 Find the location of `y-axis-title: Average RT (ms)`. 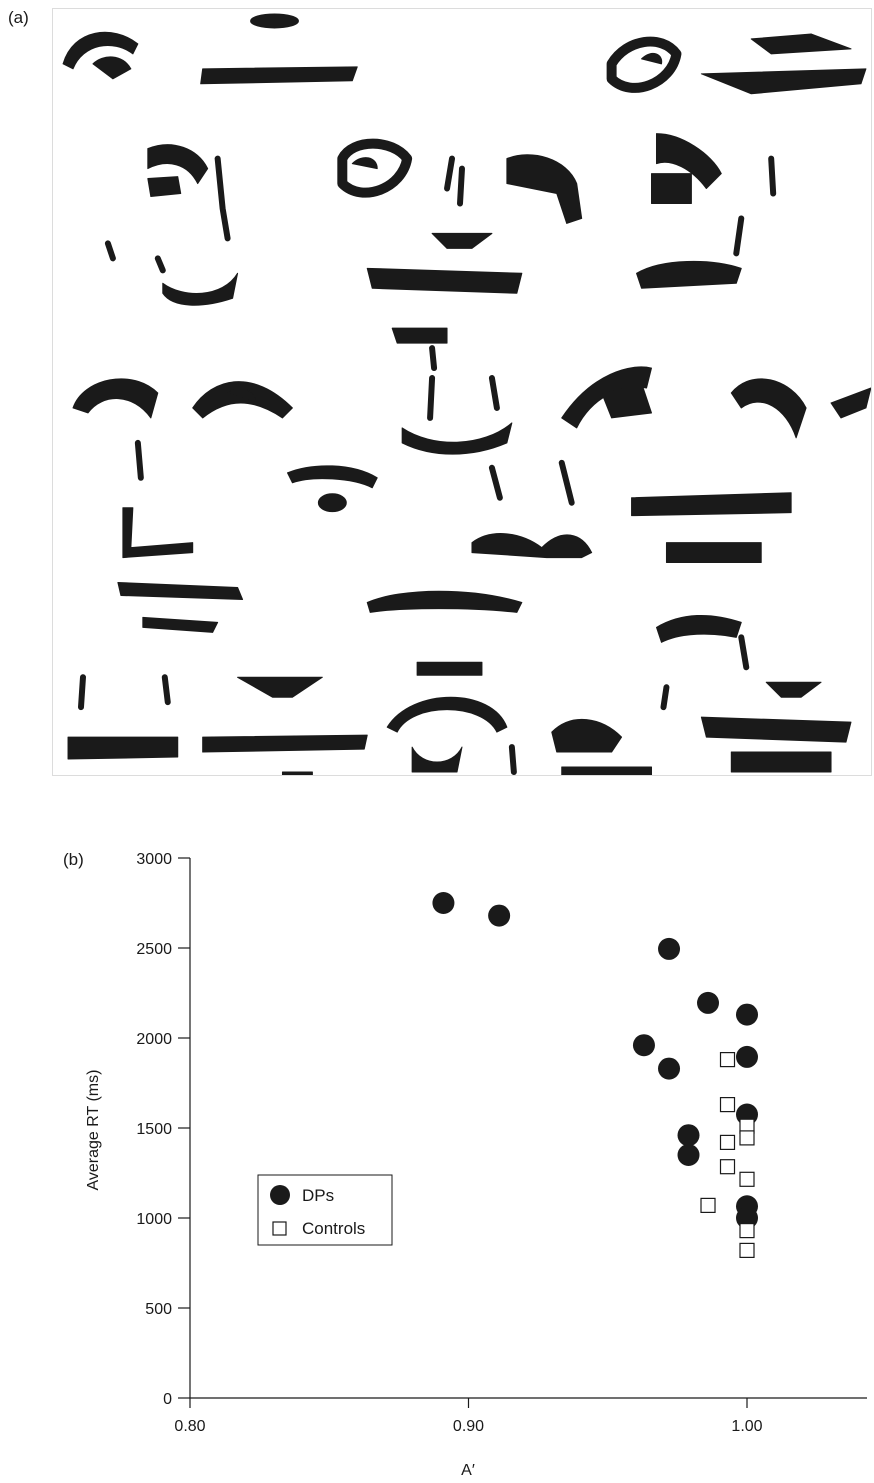

y-axis-title: Average RT (ms) is located at coordinates (93, 1130).